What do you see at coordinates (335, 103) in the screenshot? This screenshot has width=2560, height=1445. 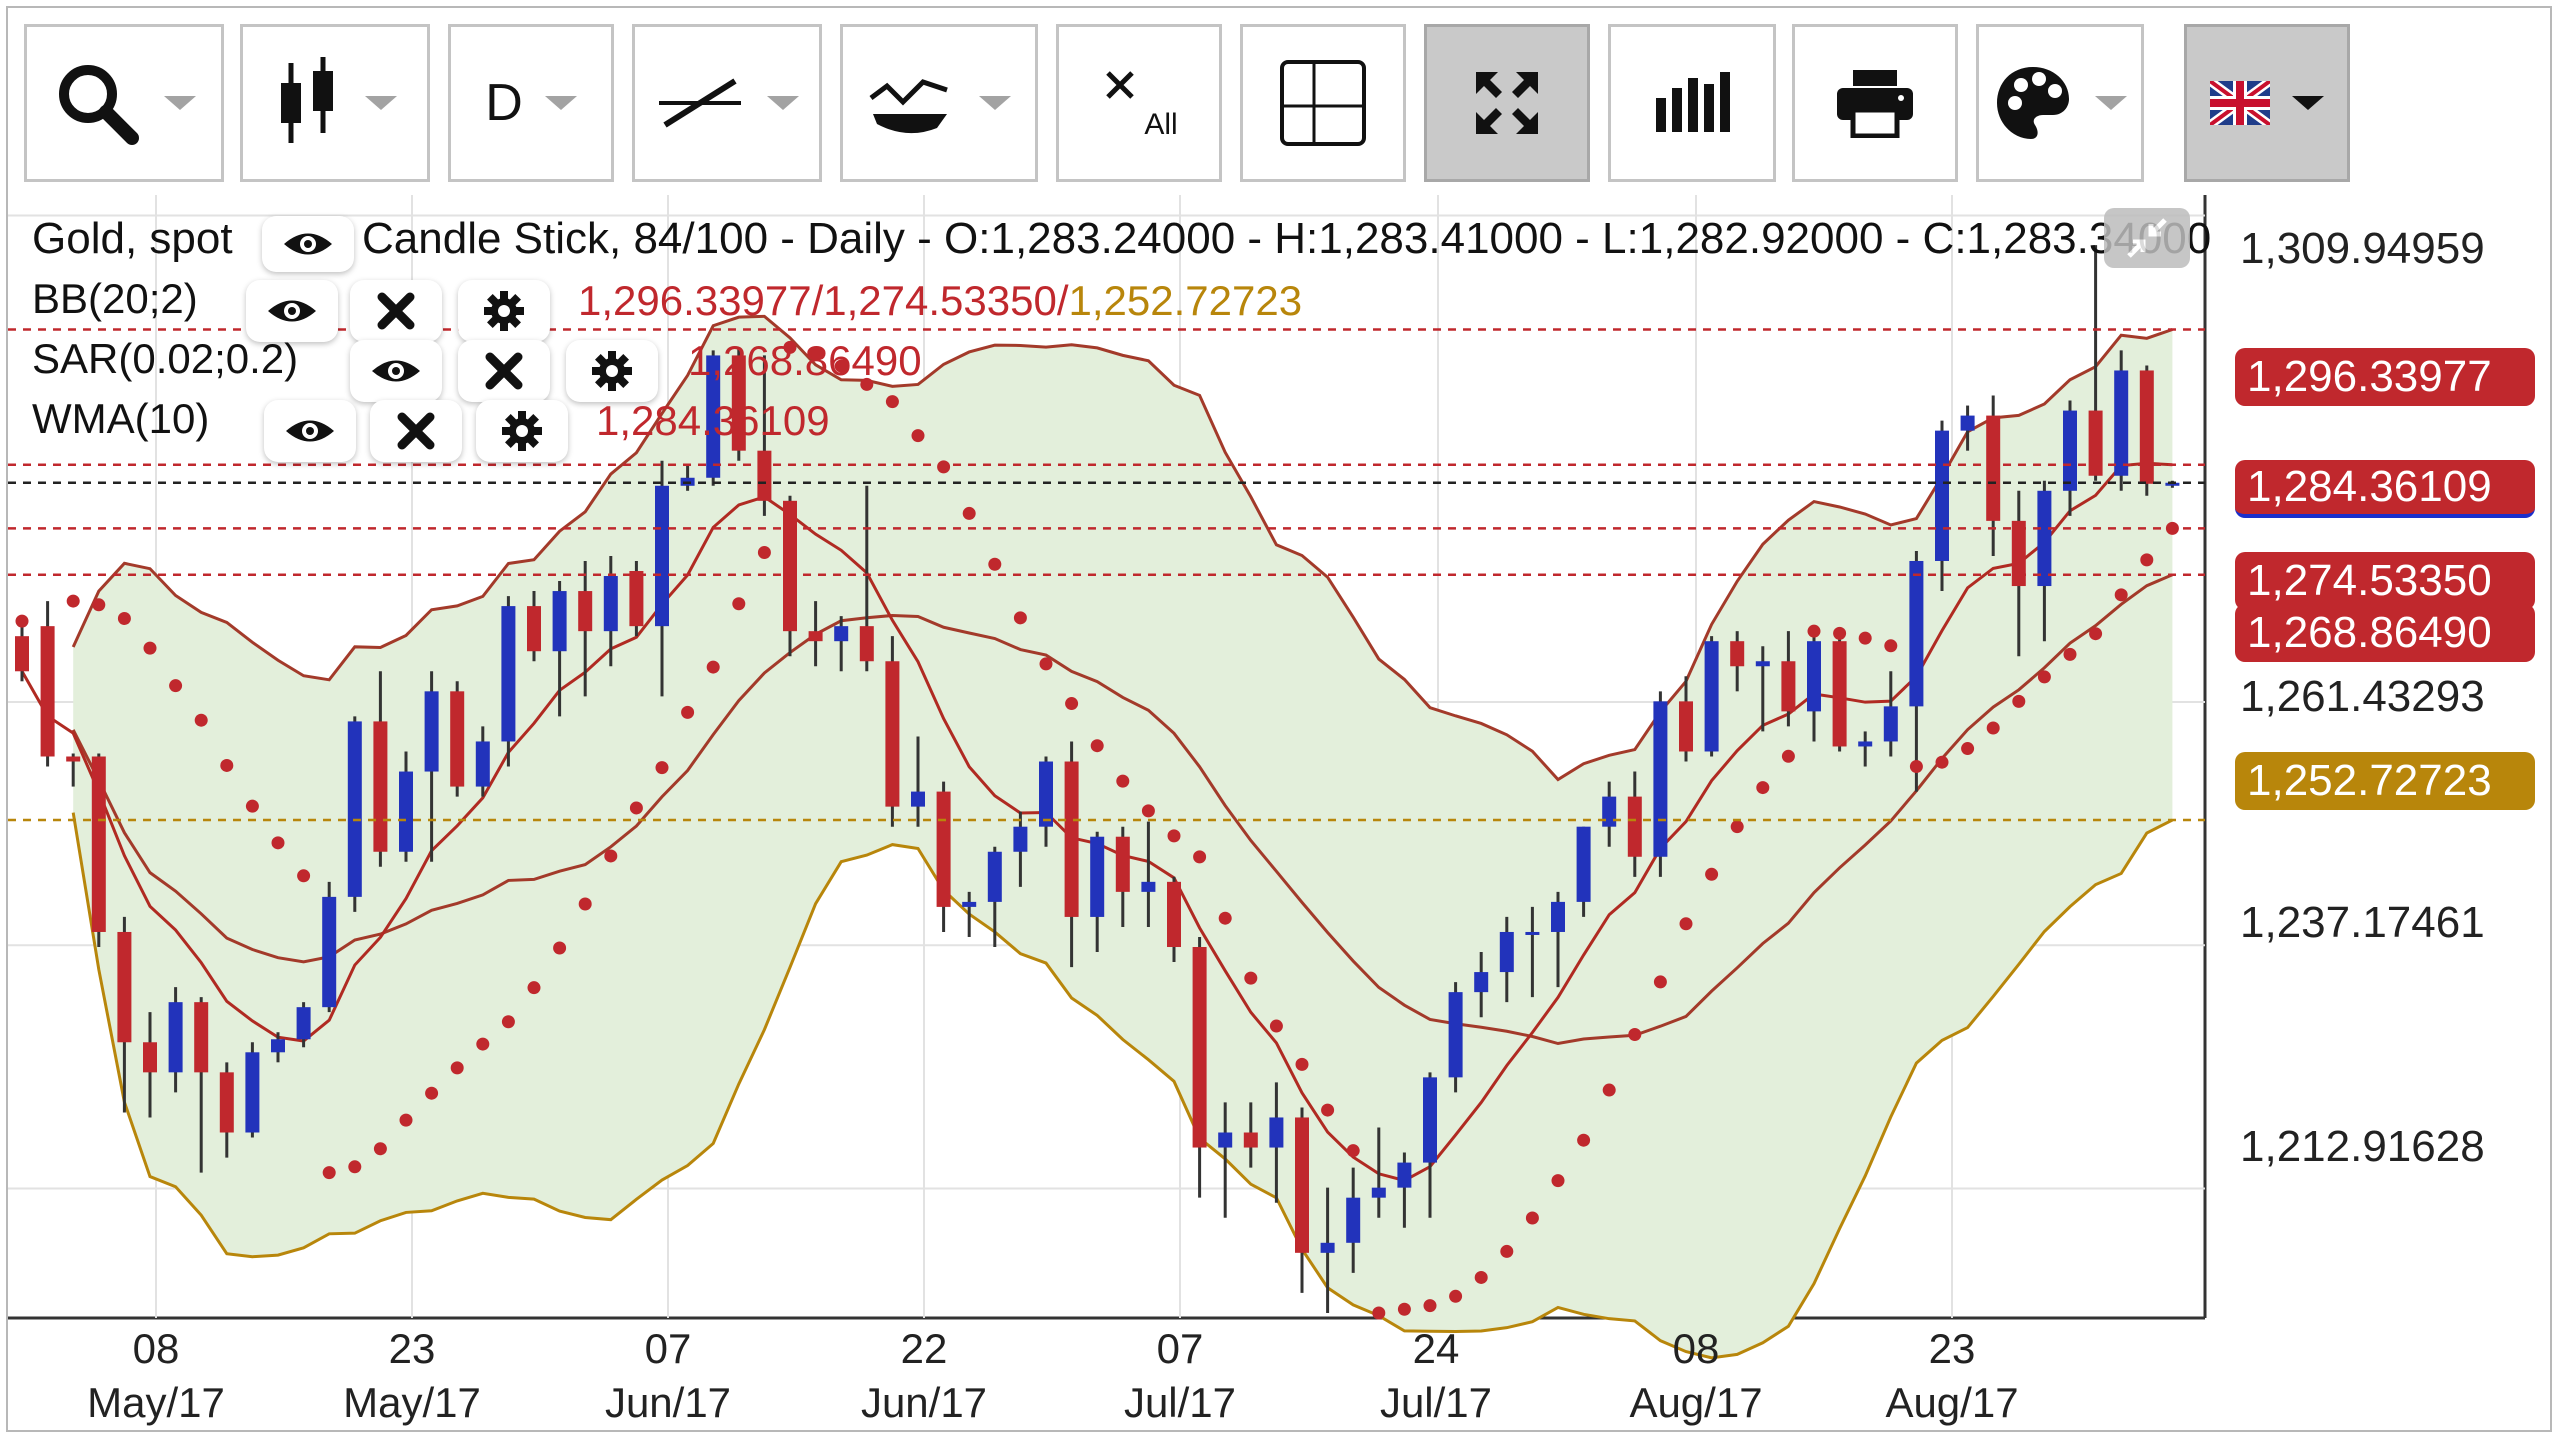 I see `chart-type-button` at bounding box center [335, 103].